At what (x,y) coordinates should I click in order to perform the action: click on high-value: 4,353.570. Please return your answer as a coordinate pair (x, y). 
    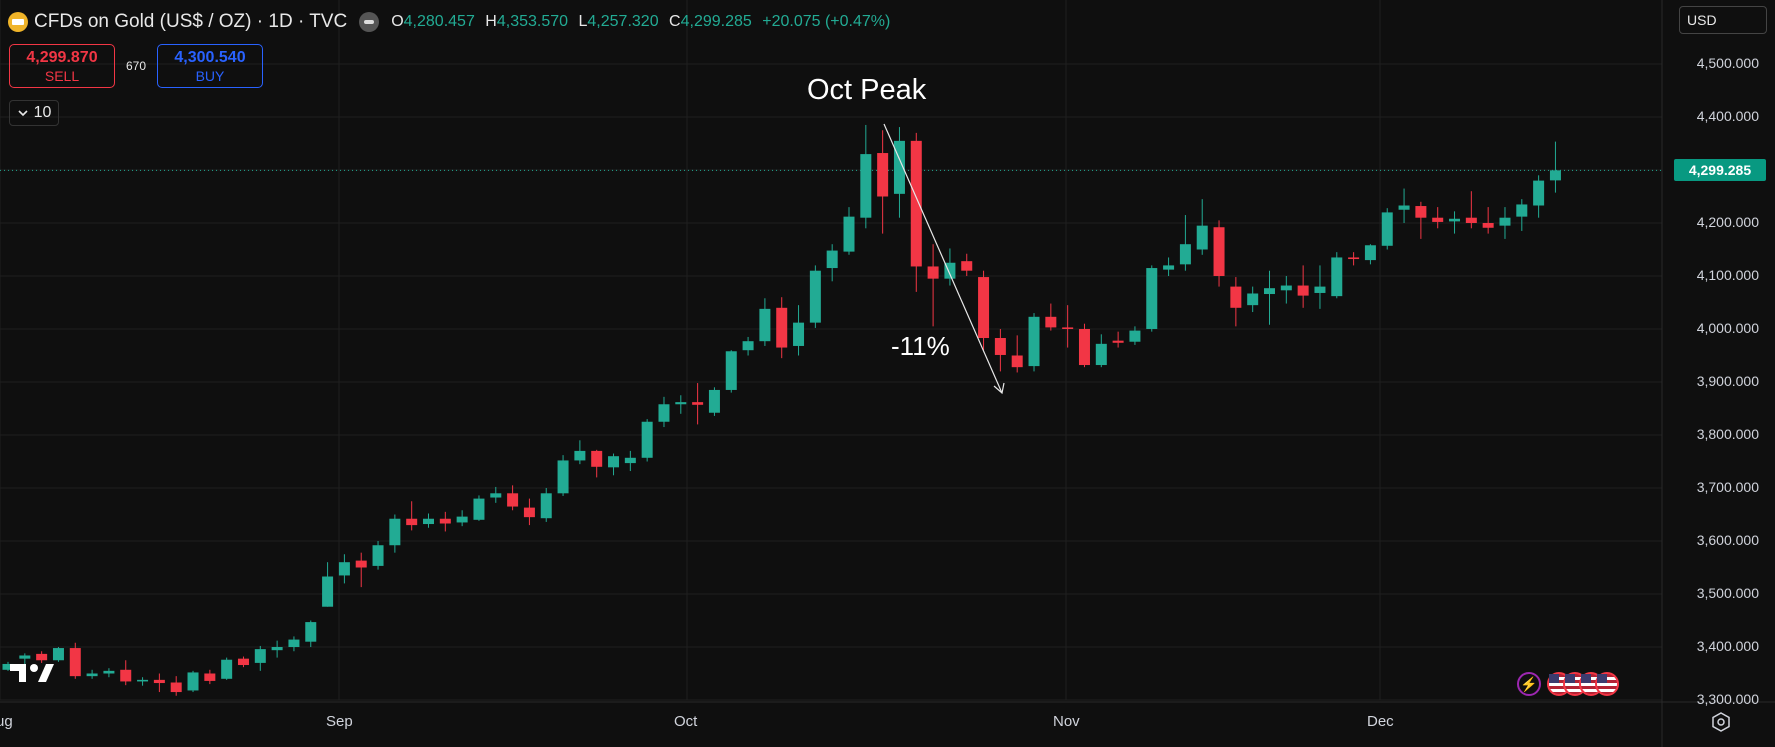
    Looking at the image, I should click on (532, 21).